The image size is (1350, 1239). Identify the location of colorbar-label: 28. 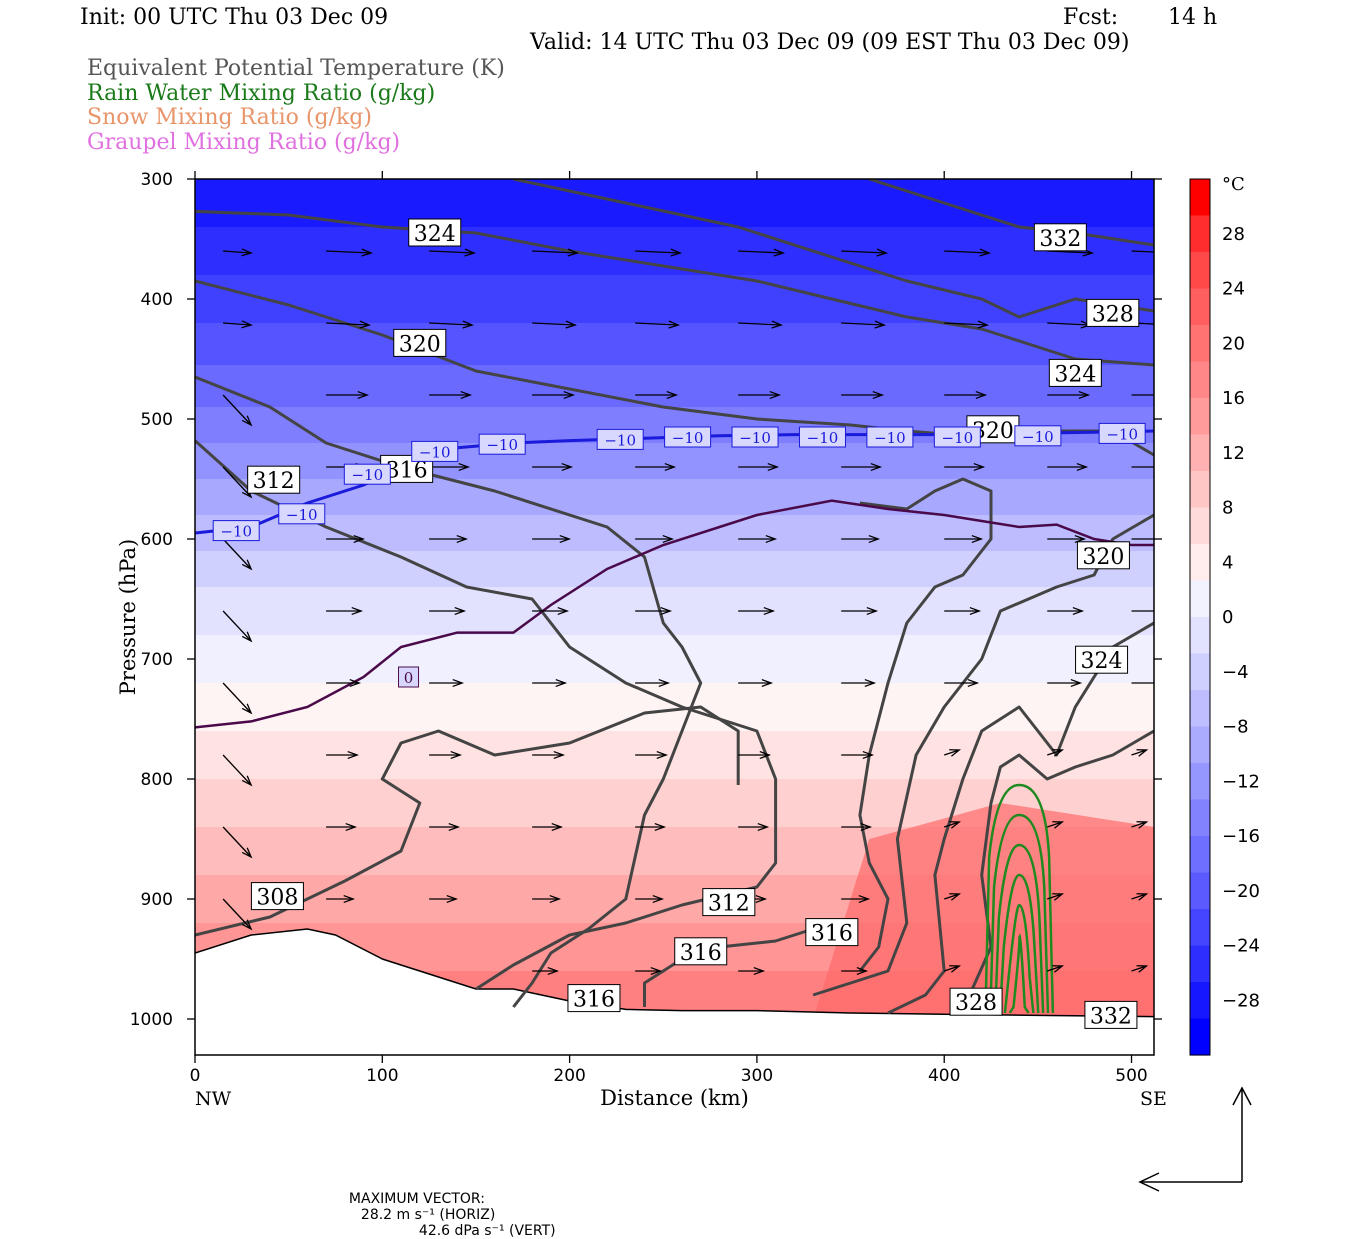
(1233, 234).